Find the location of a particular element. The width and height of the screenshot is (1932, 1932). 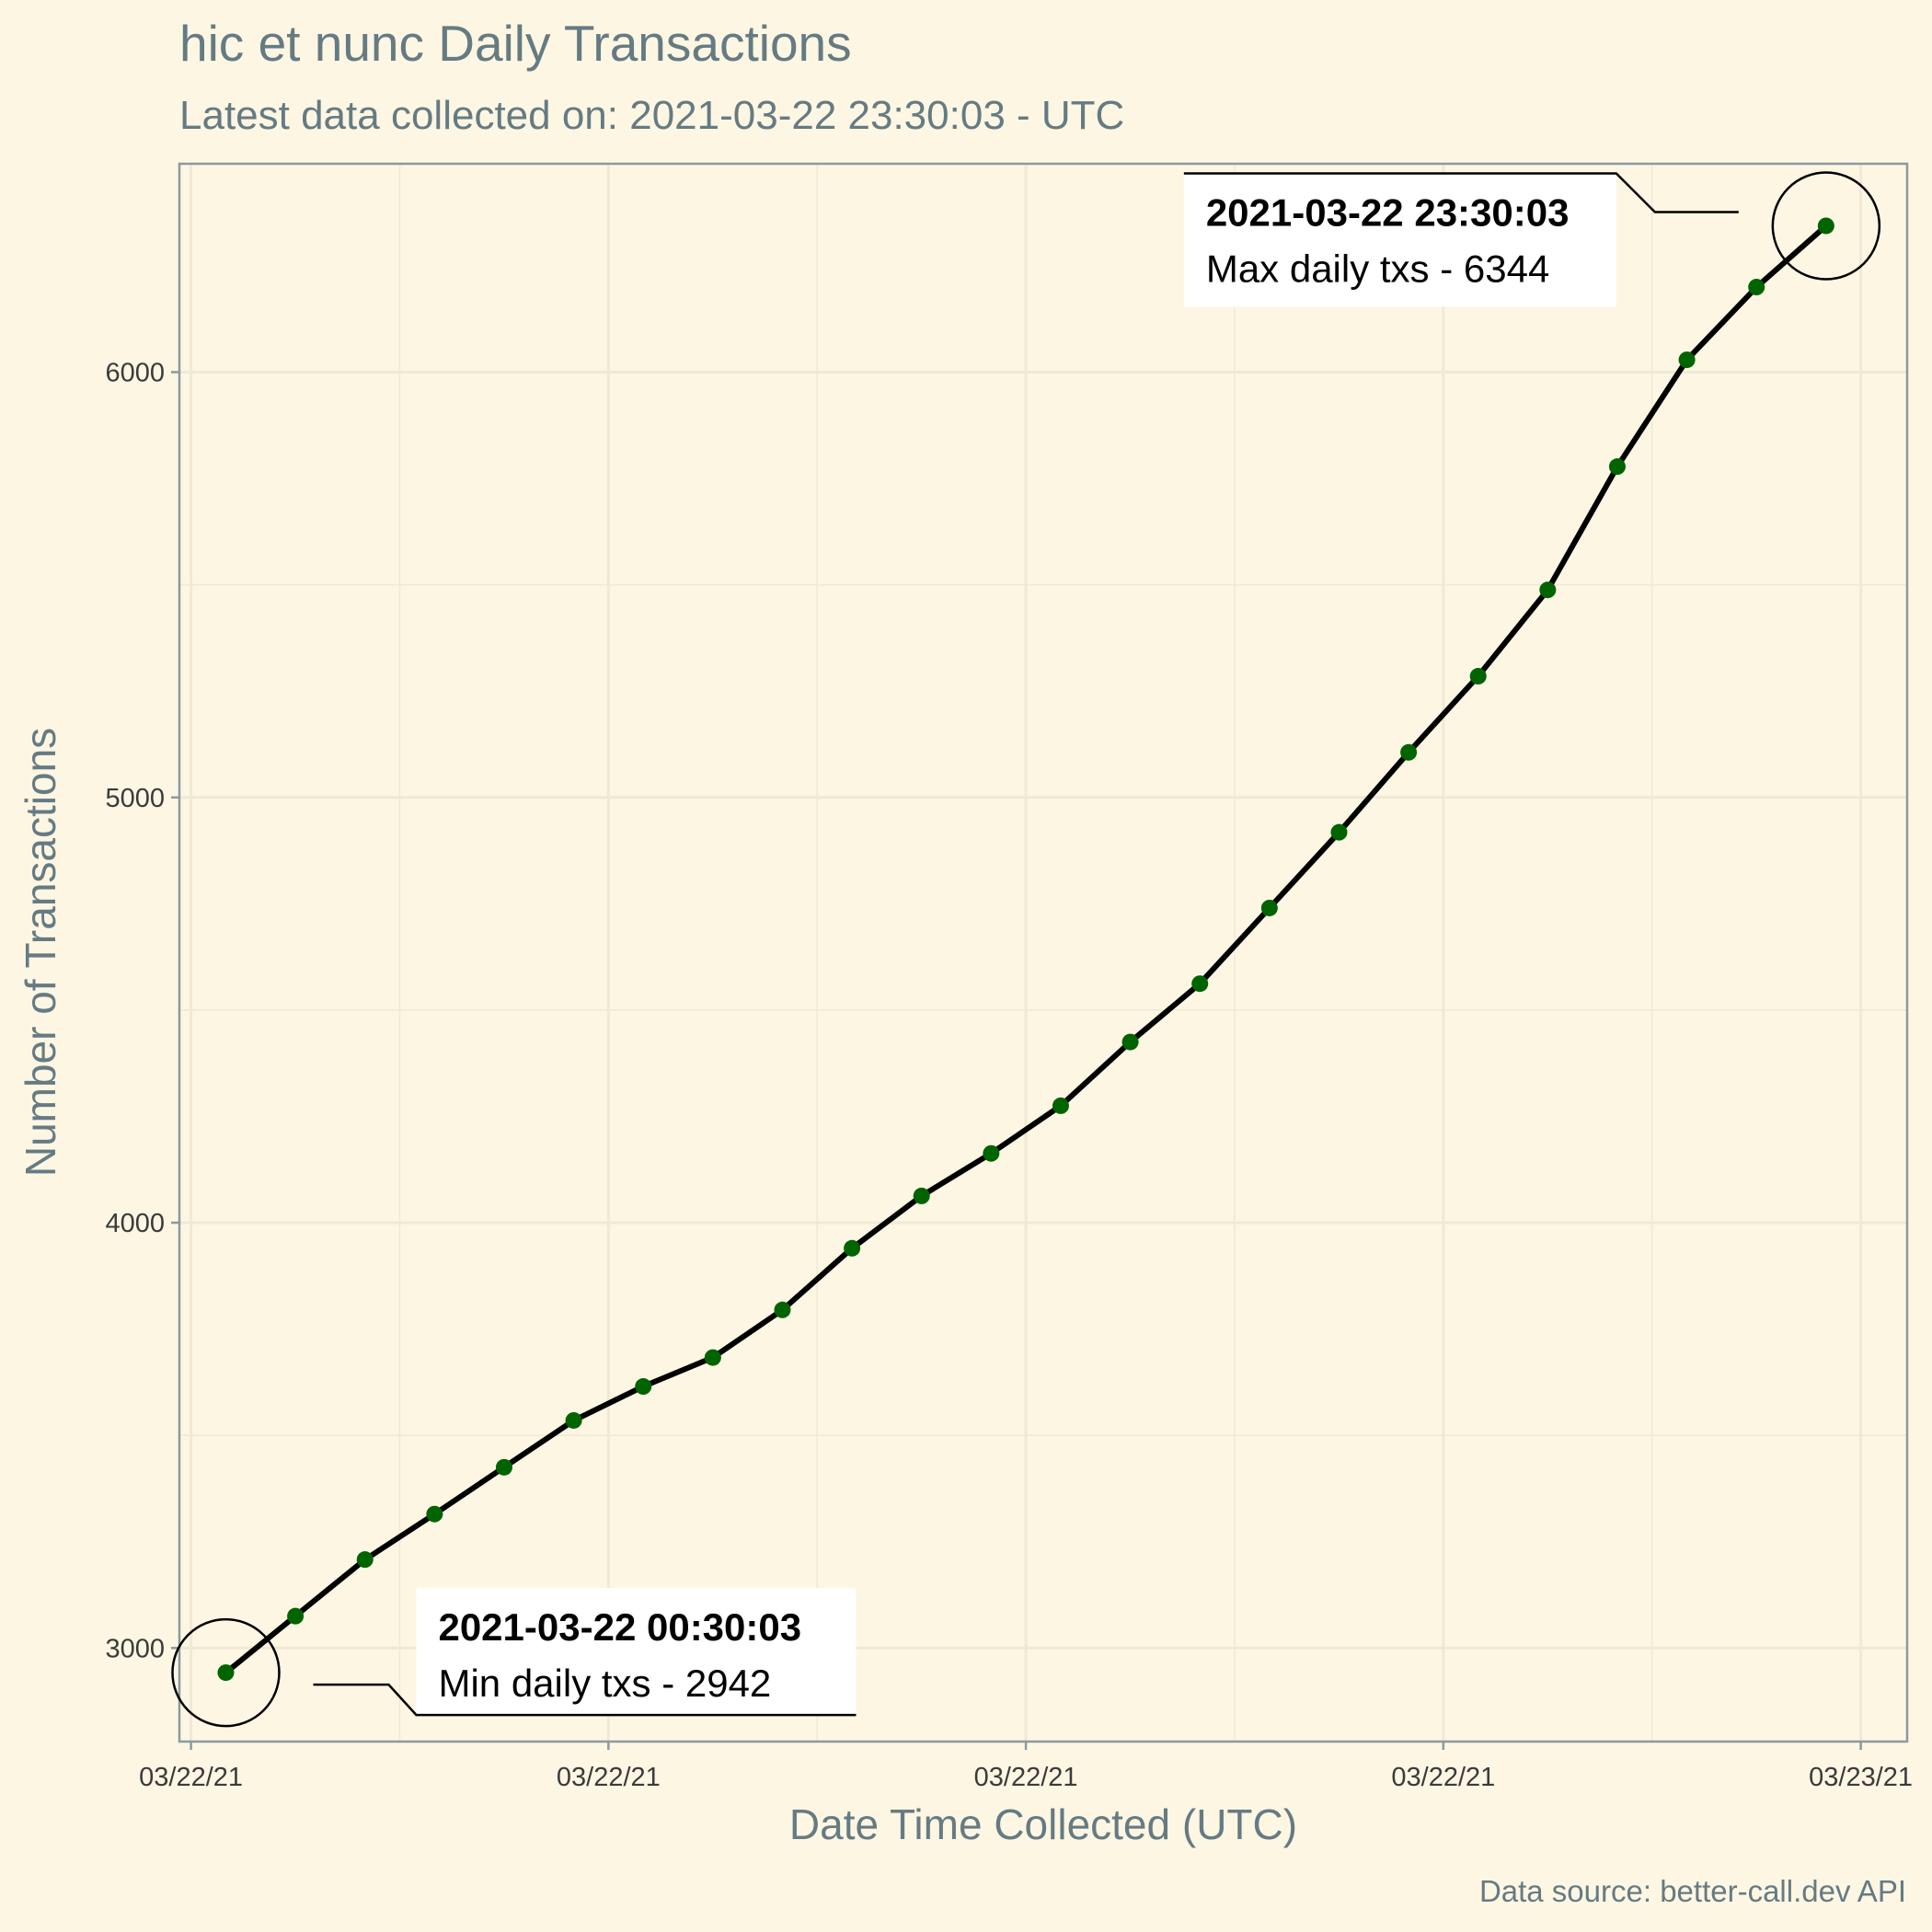

max-label-box is located at coordinates (1399, 240).